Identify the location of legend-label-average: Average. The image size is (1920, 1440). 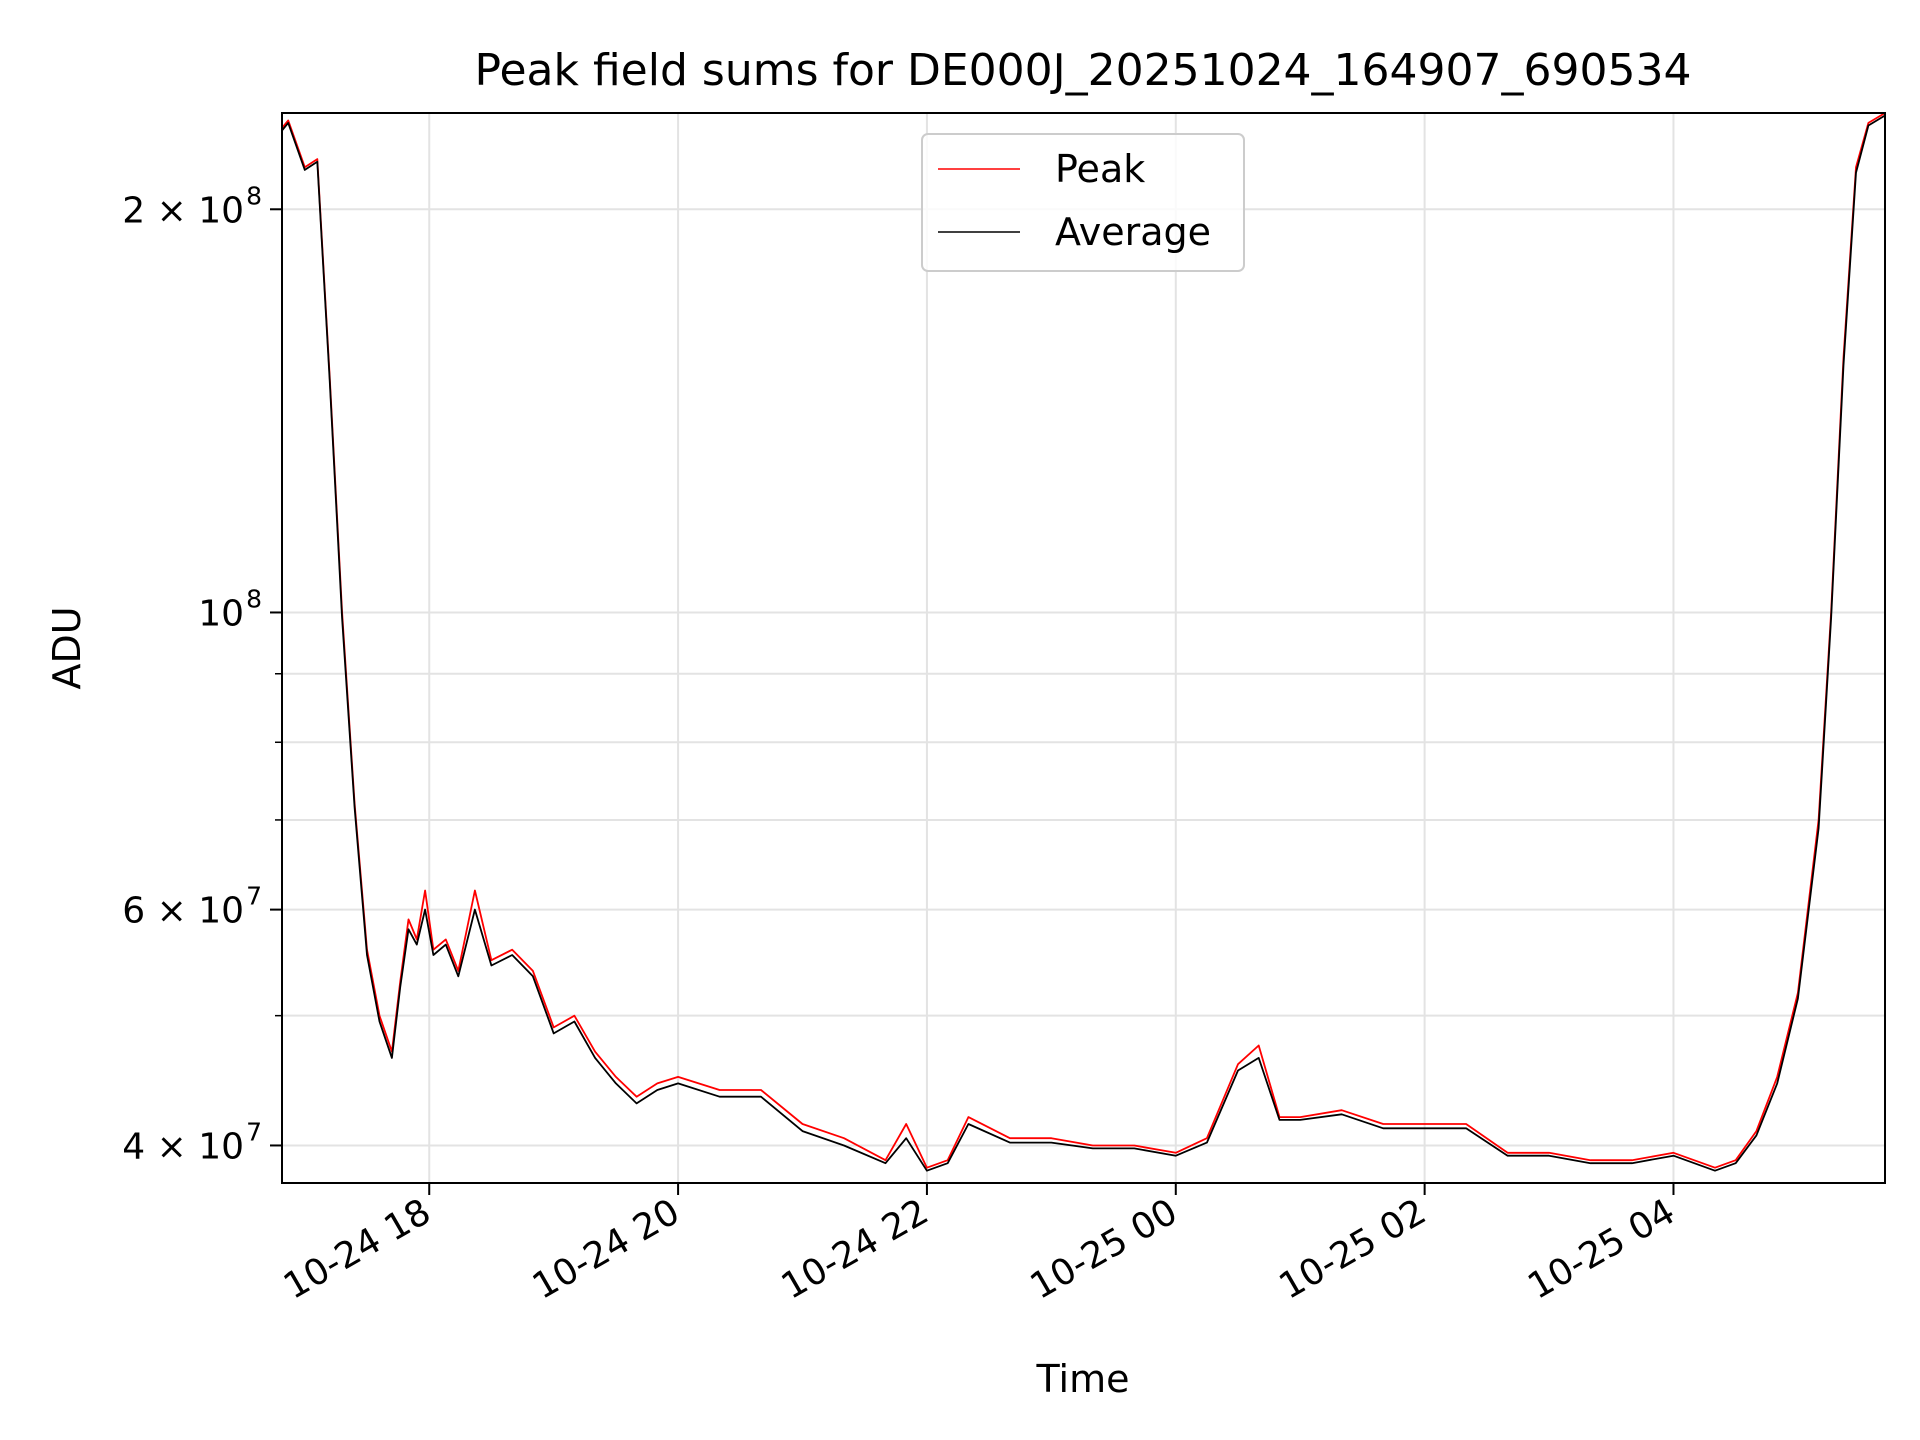
(1133, 232).